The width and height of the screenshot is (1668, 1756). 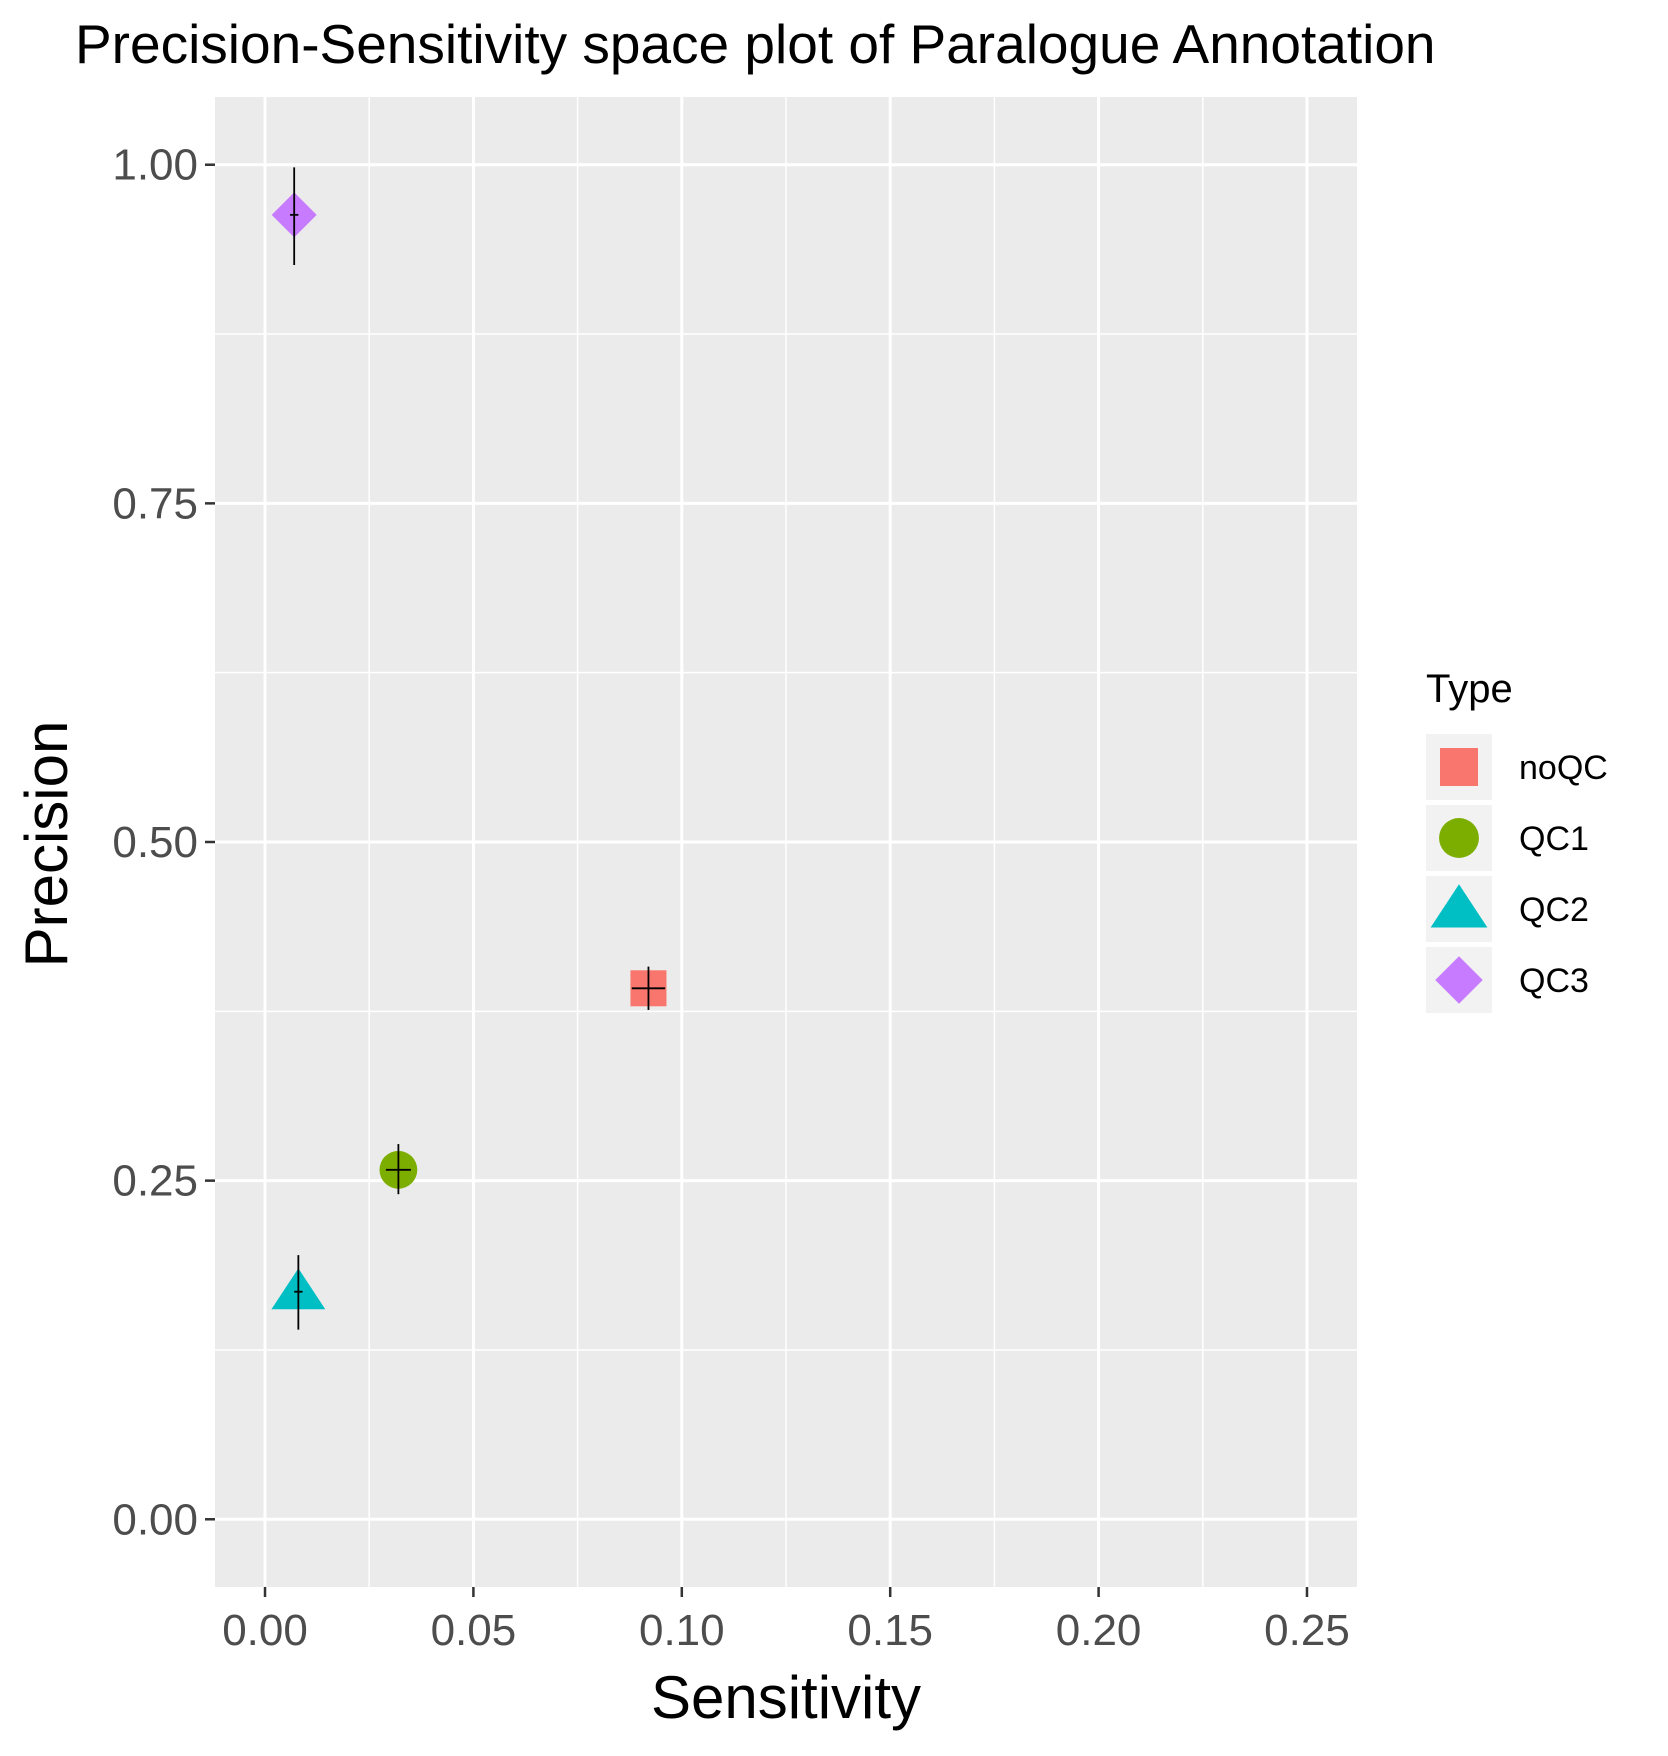 I want to click on x-axis-title: Sensitivity, so click(x=786, y=1697).